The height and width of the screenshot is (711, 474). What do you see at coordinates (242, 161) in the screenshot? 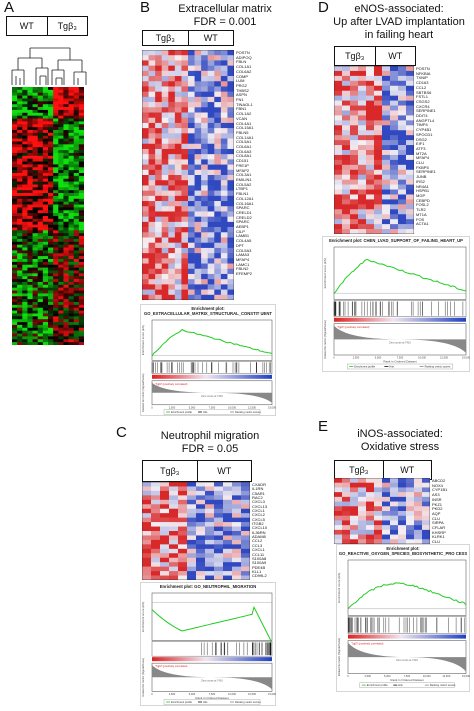
I see `gene-label: CD151` at bounding box center [242, 161].